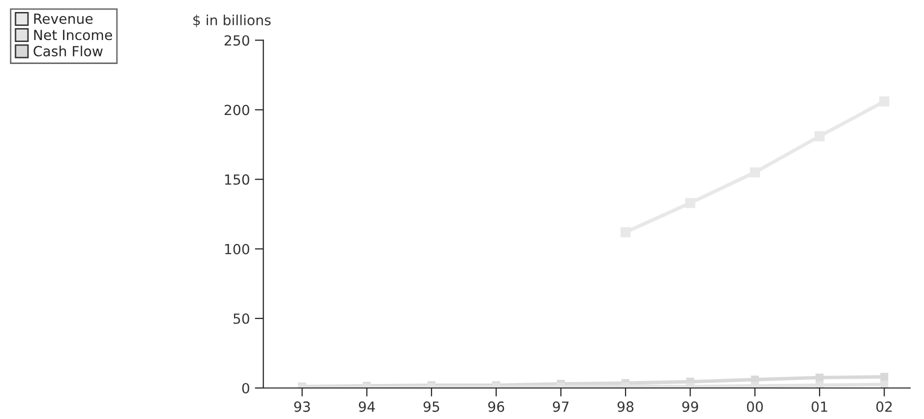  Describe the element at coordinates (242, 318) in the screenshot. I see `y-tick-label: 50` at that location.